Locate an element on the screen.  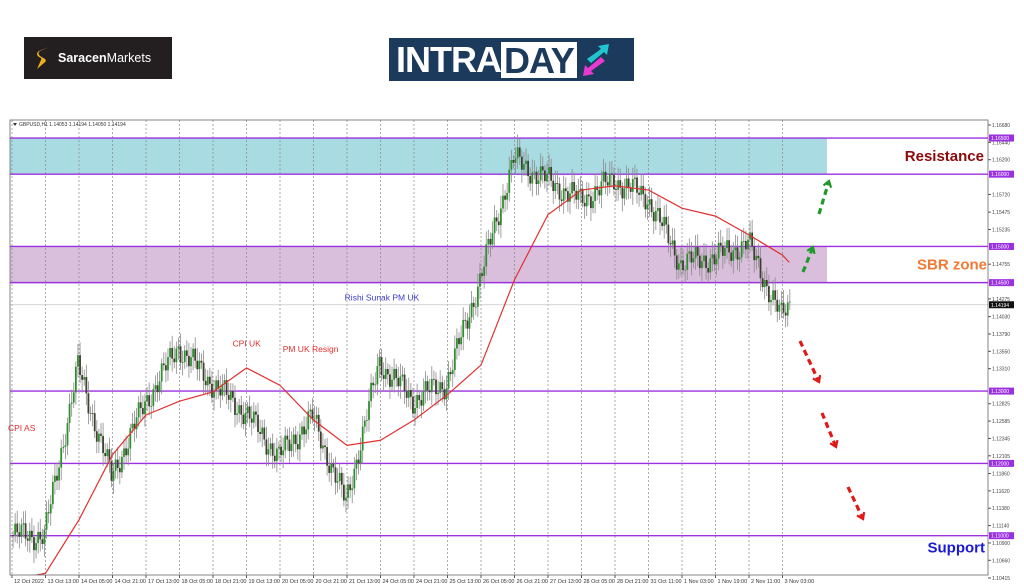
up-arrow-head is located at coordinates (827, 184).